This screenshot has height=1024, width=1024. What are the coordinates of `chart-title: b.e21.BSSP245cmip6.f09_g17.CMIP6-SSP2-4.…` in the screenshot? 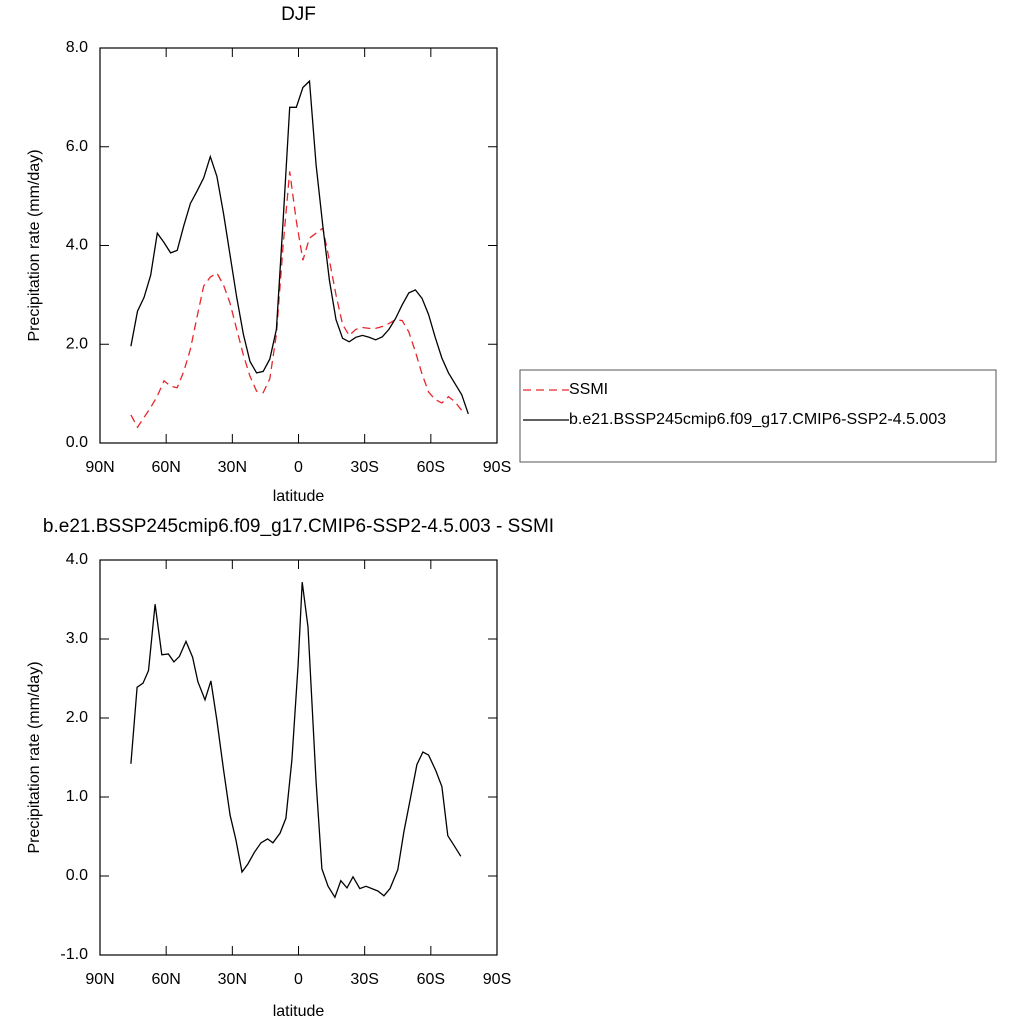 It's located at (298, 526).